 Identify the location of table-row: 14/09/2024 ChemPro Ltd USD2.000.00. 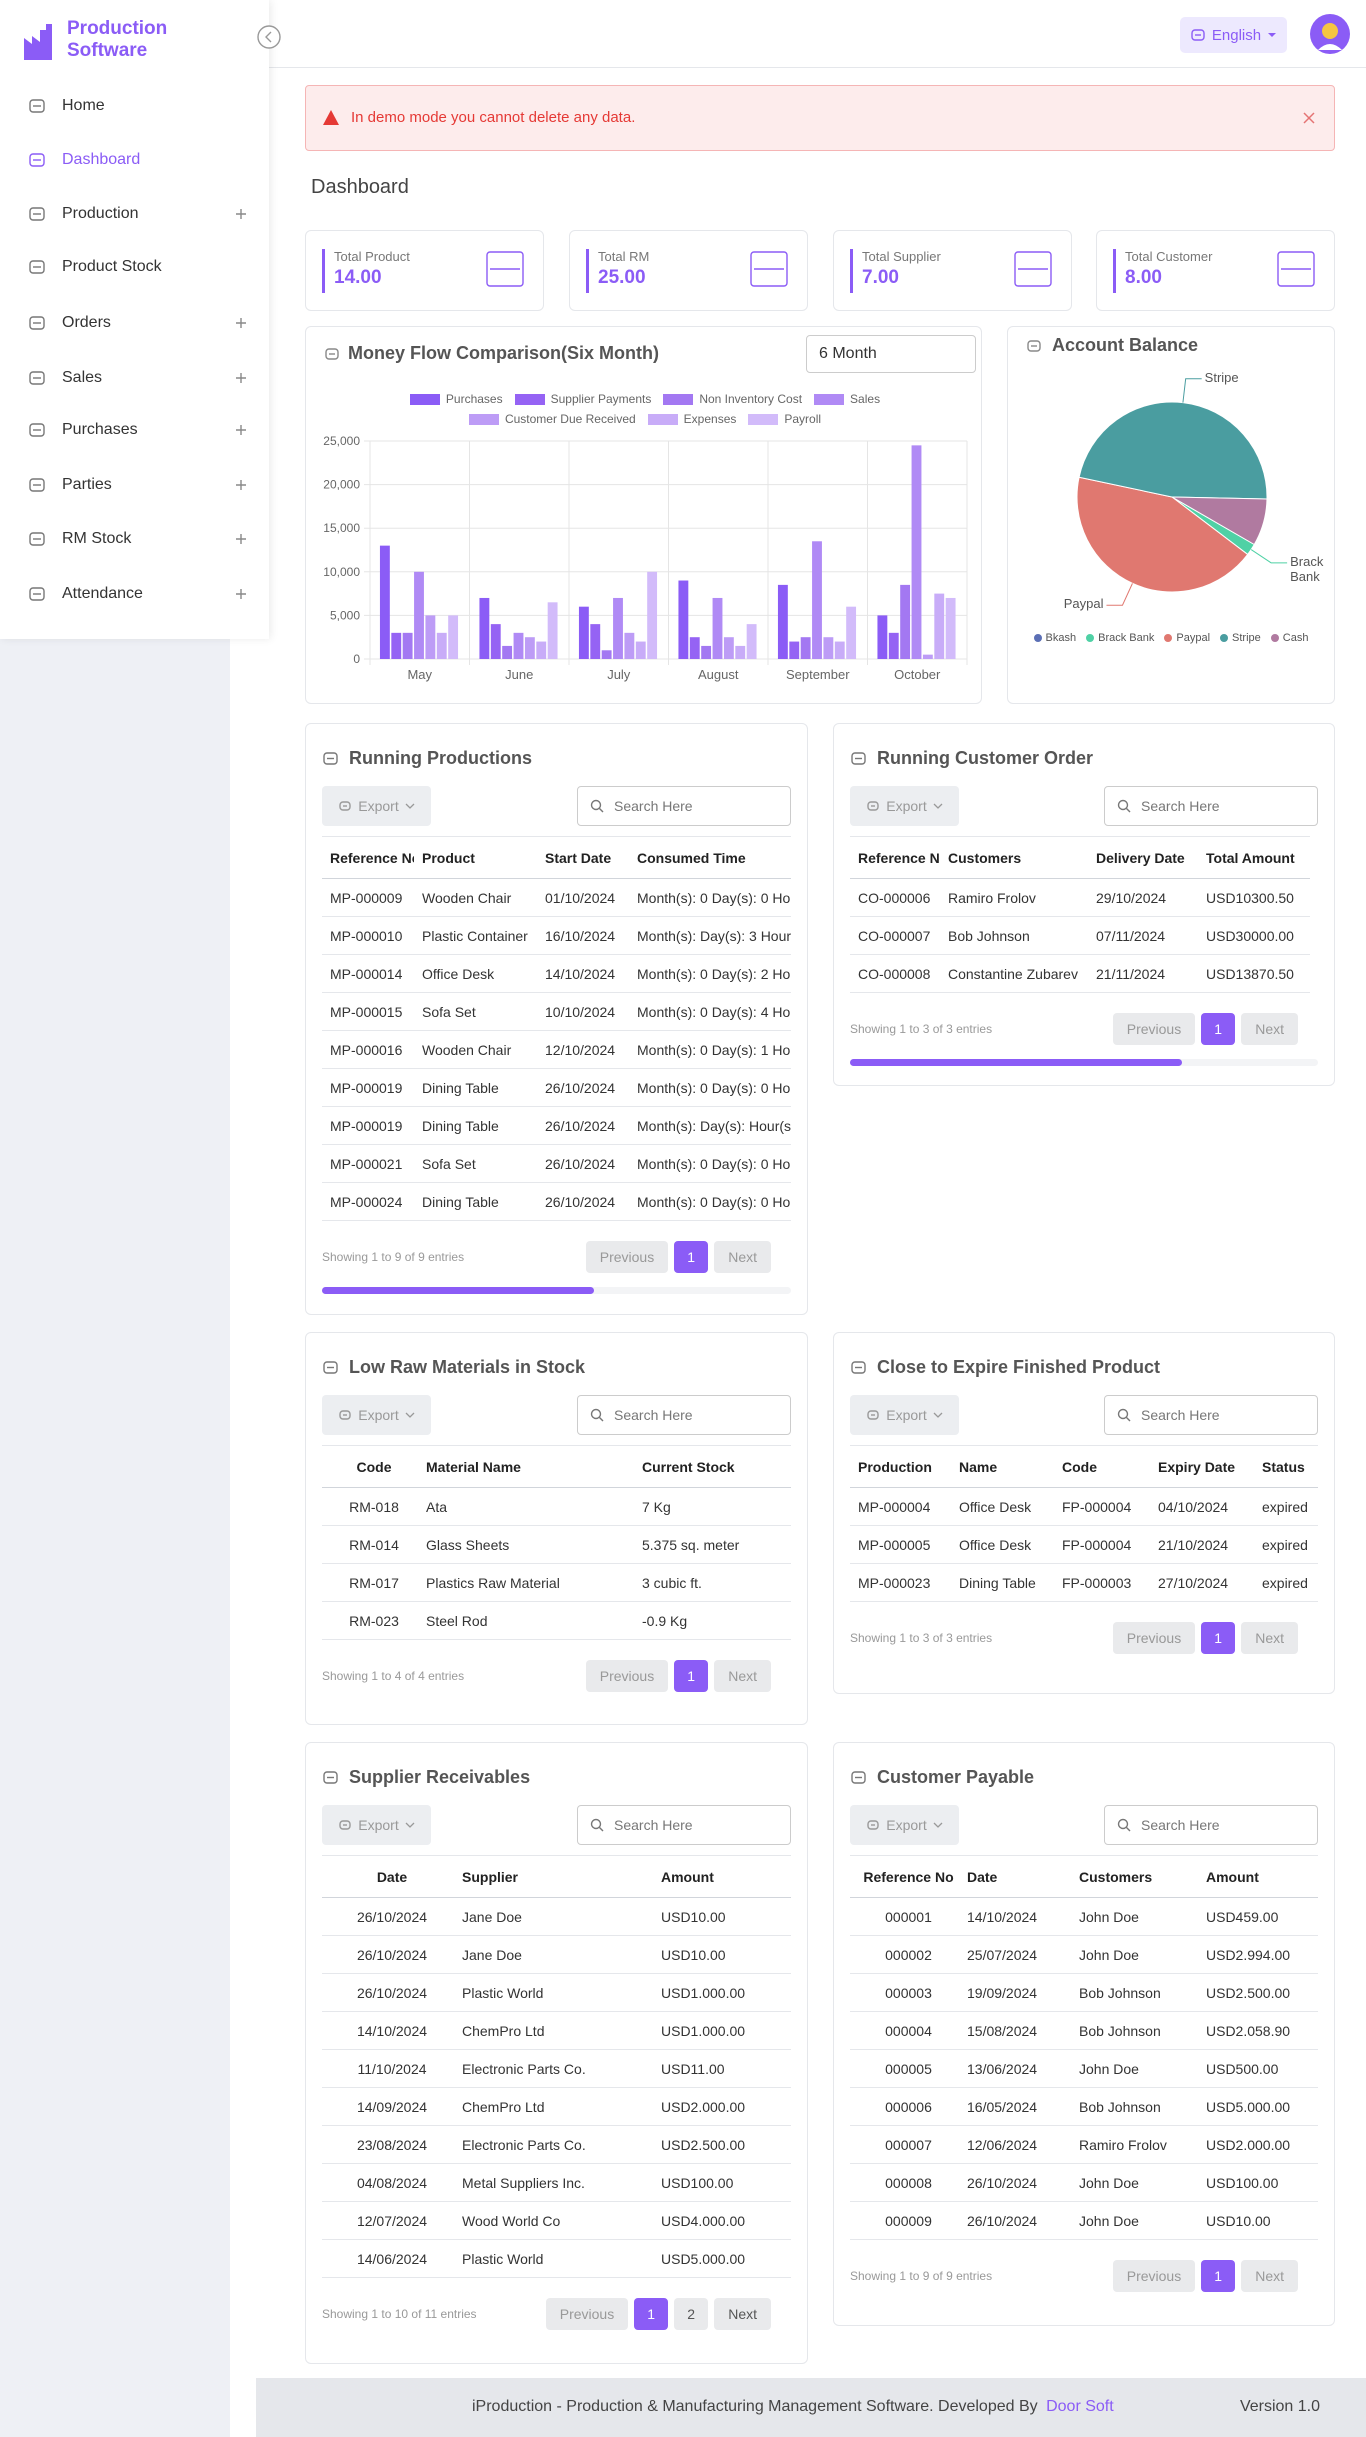
(556, 2106).